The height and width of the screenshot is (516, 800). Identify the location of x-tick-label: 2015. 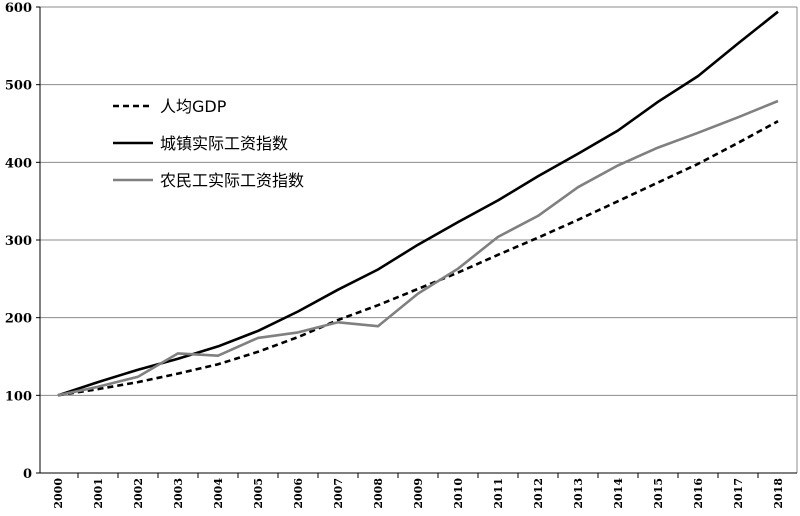
(658, 493).